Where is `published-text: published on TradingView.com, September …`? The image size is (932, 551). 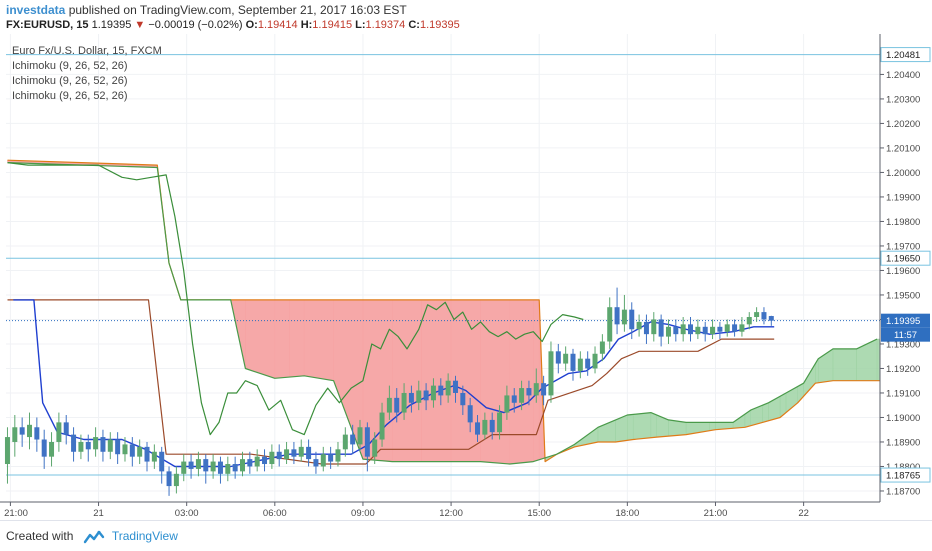 published-text: published on TradingView.com, September … is located at coordinates (238, 10).